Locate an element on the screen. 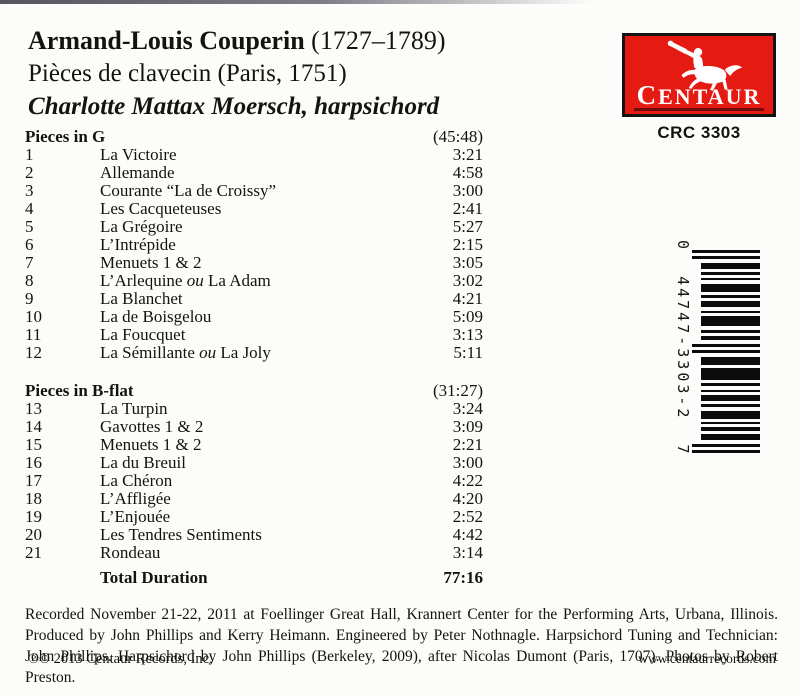 The image size is (800, 696). track-title: La Chéron is located at coordinates (136, 480).